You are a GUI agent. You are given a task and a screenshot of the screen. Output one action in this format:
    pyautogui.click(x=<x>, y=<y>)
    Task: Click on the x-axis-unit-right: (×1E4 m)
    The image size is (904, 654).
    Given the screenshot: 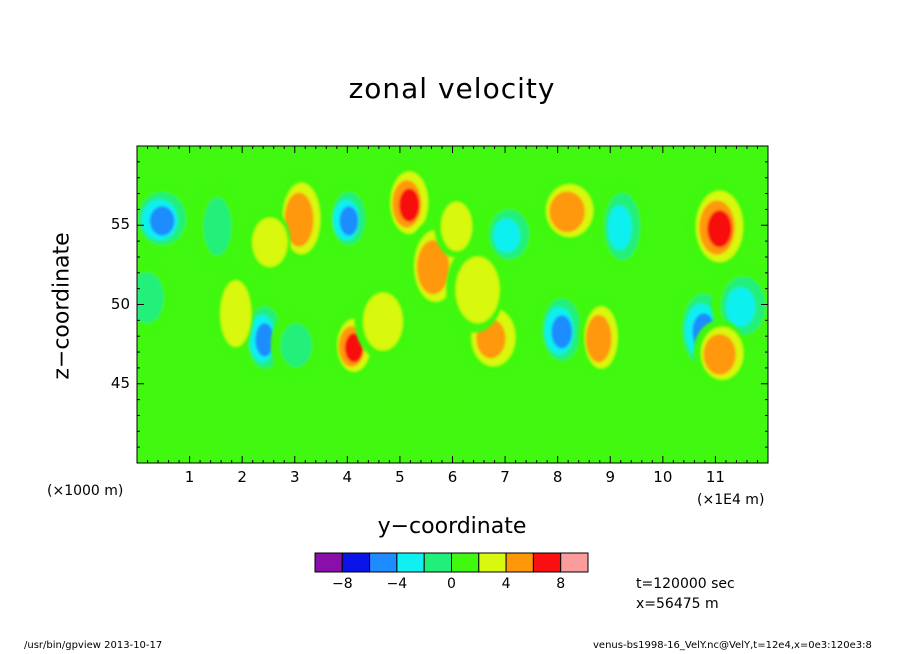 What is the action you would take?
    pyautogui.click(x=731, y=500)
    